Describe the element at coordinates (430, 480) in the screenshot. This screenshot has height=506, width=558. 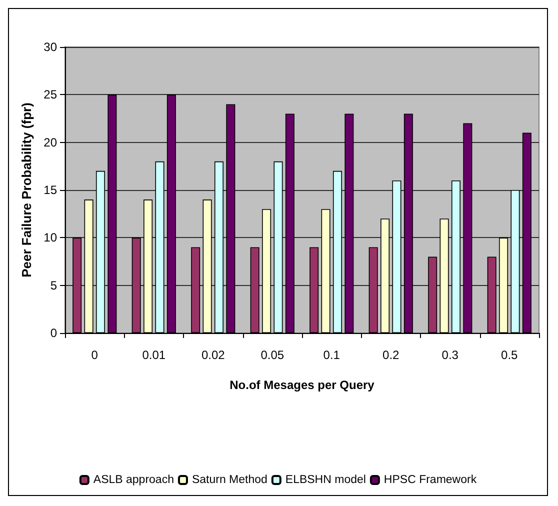
I see `legend-label: HPSC Framework` at that location.